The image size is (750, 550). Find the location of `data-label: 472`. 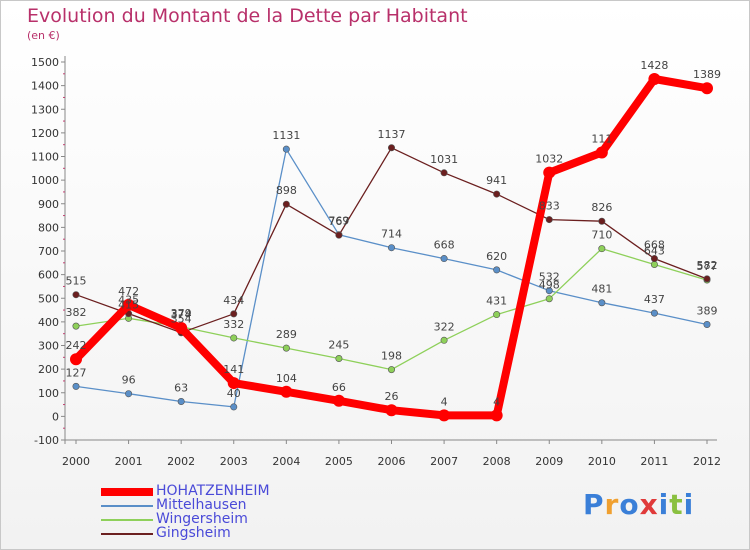

data-label: 472 is located at coordinates (128, 291).